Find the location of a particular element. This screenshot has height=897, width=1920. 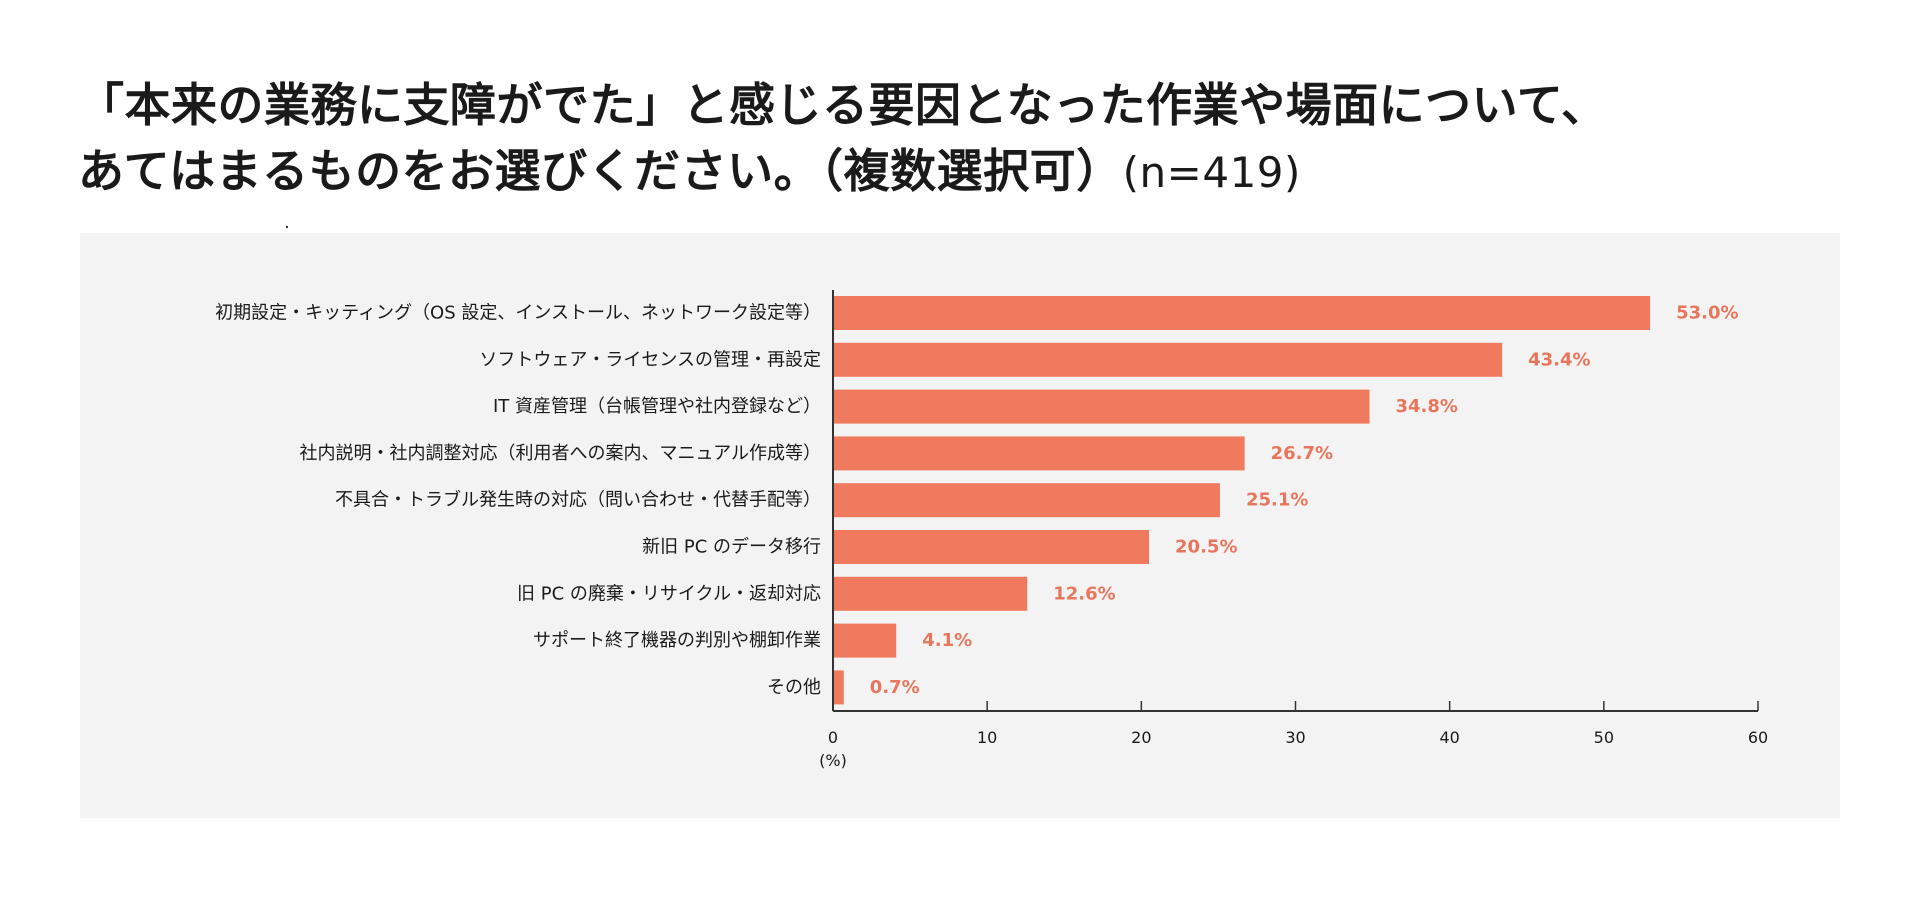

category-label: その他 is located at coordinates (794, 687).